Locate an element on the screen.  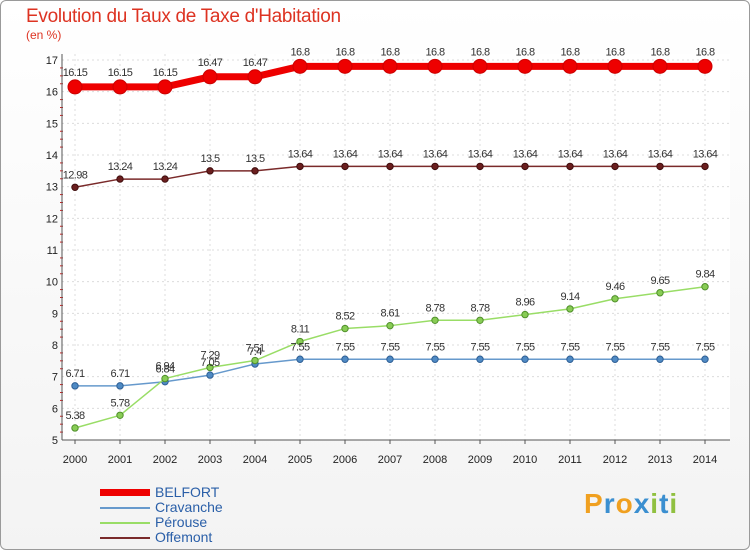
data-label-offemont: 13.24 is located at coordinates (165, 167).